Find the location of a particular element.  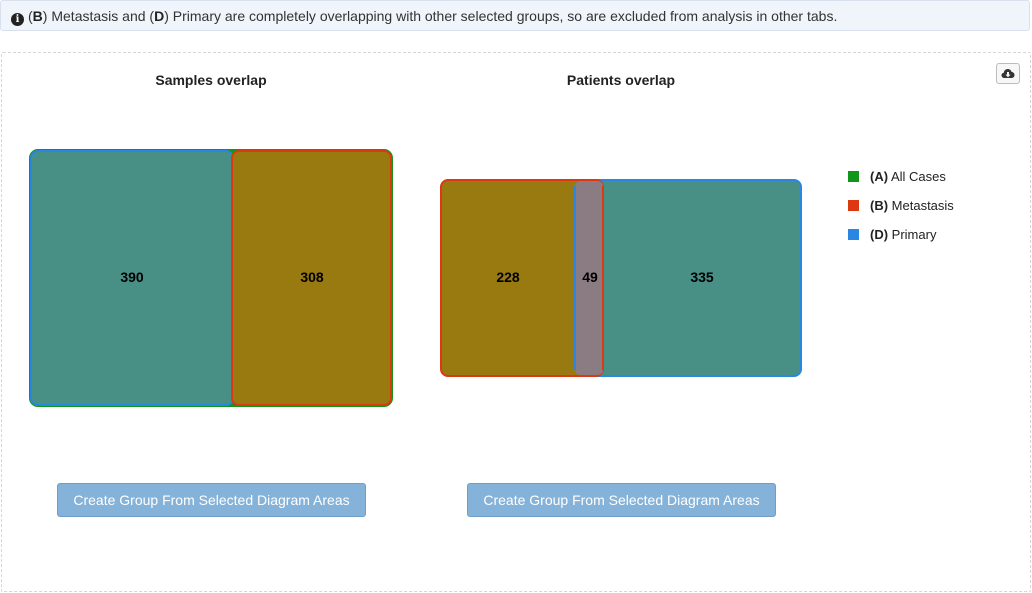

cloud-download-icon is located at coordinates (1008, 73).